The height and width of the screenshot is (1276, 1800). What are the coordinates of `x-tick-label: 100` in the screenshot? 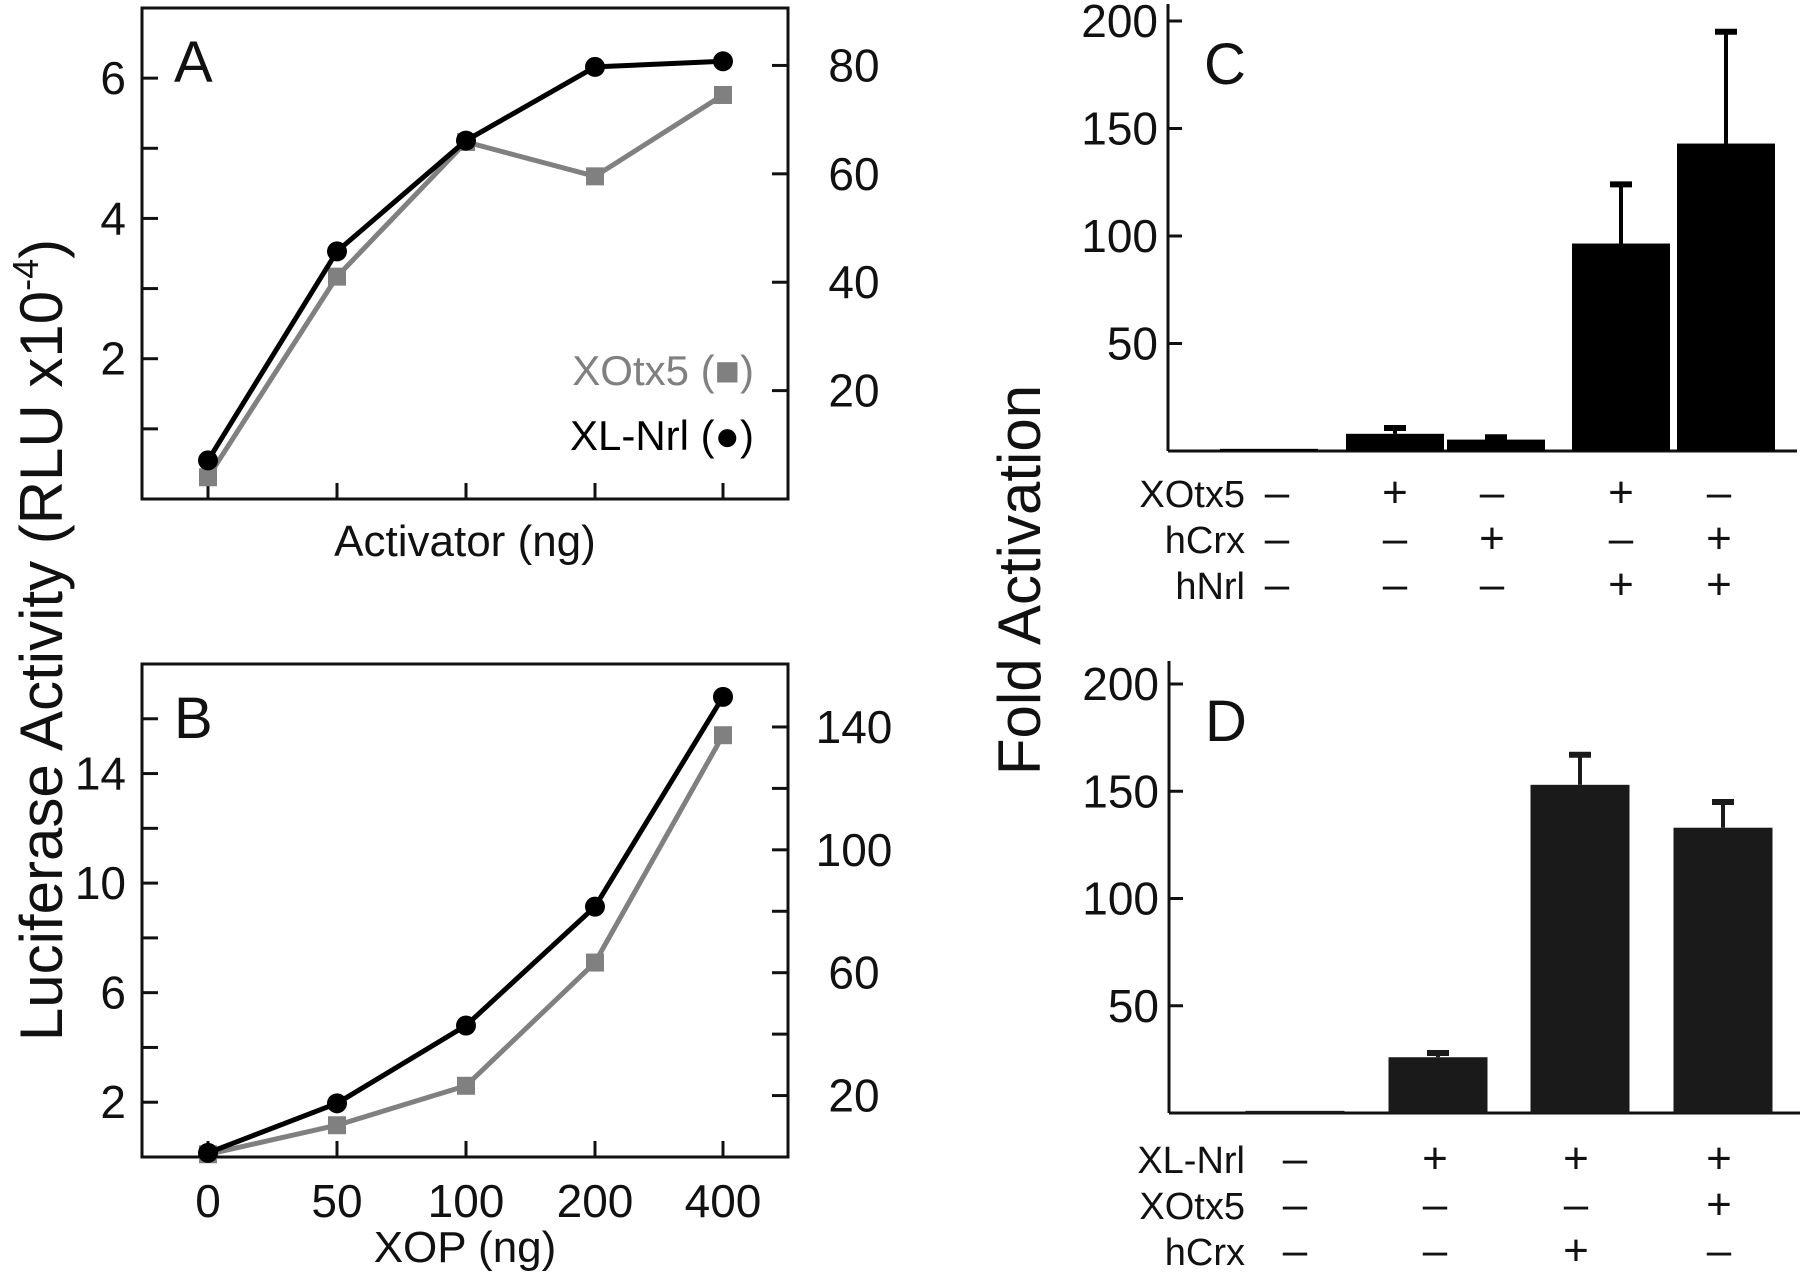 It's located at (466, 1201).